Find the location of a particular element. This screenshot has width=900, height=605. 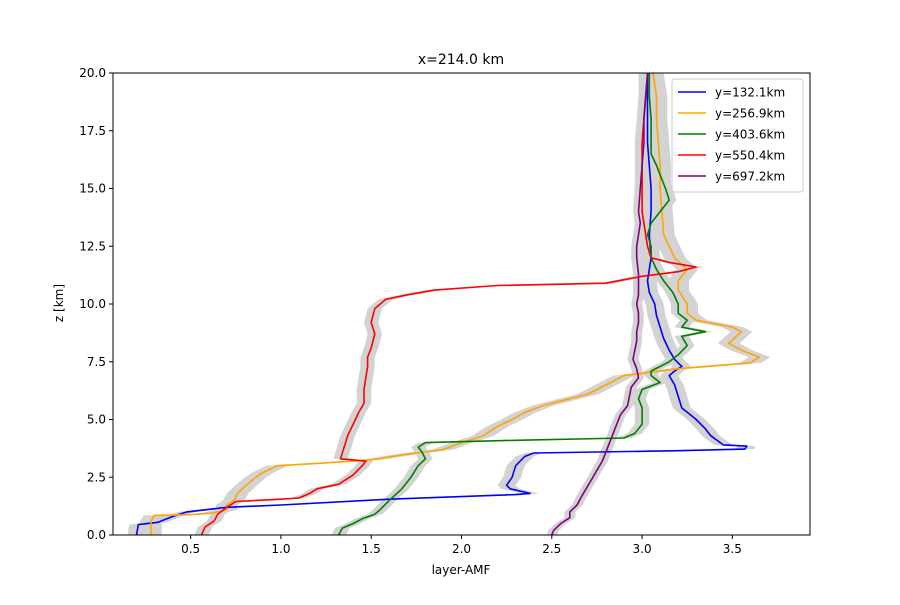

legend-label: y=132.1km is located at coordinates (750, 93).